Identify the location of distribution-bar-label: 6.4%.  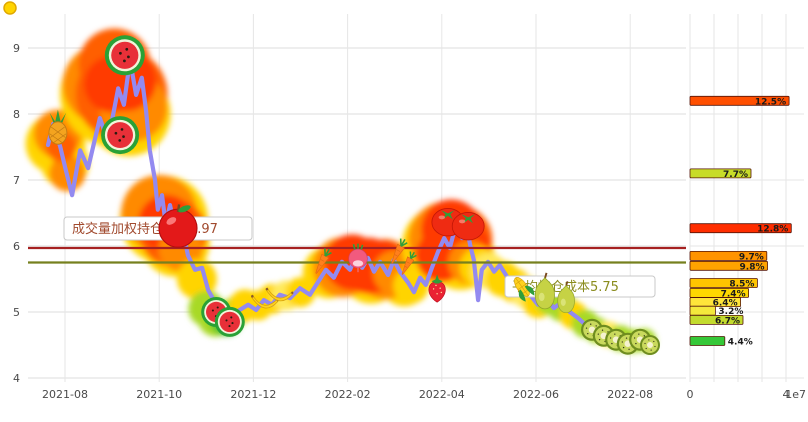
(725, 304).